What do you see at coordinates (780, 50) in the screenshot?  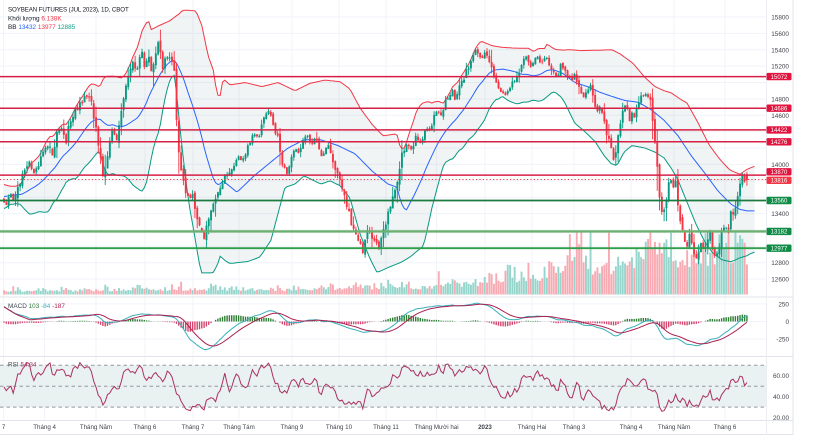 I see `svg-text: 15400` at bounding box center [780, 50].